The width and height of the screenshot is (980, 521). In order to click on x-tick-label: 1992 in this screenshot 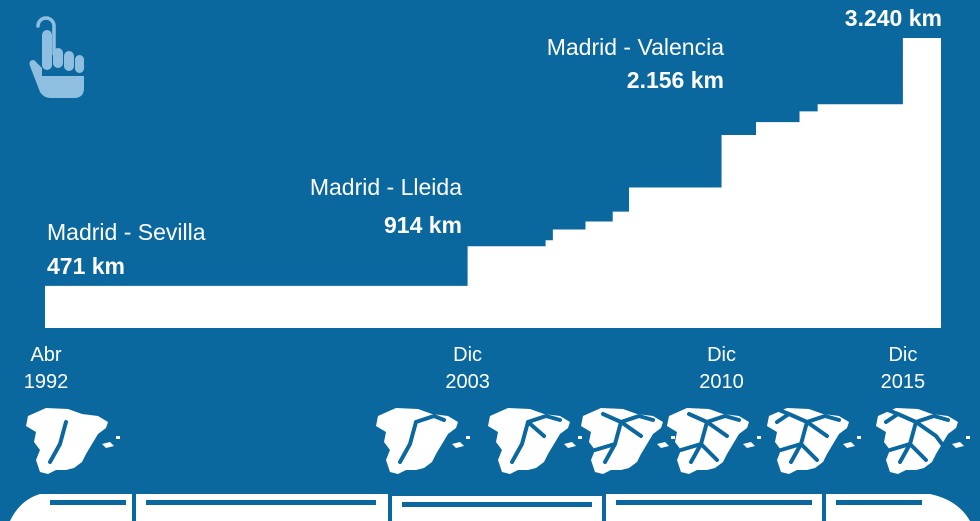, I will do `click(46, 382)`.